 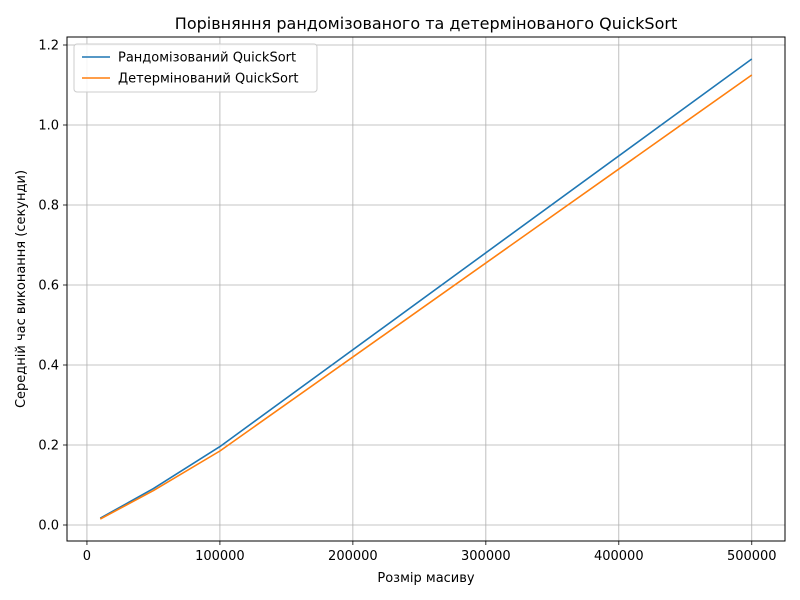 I want to click on legend-box, so click(x=195, y=68).